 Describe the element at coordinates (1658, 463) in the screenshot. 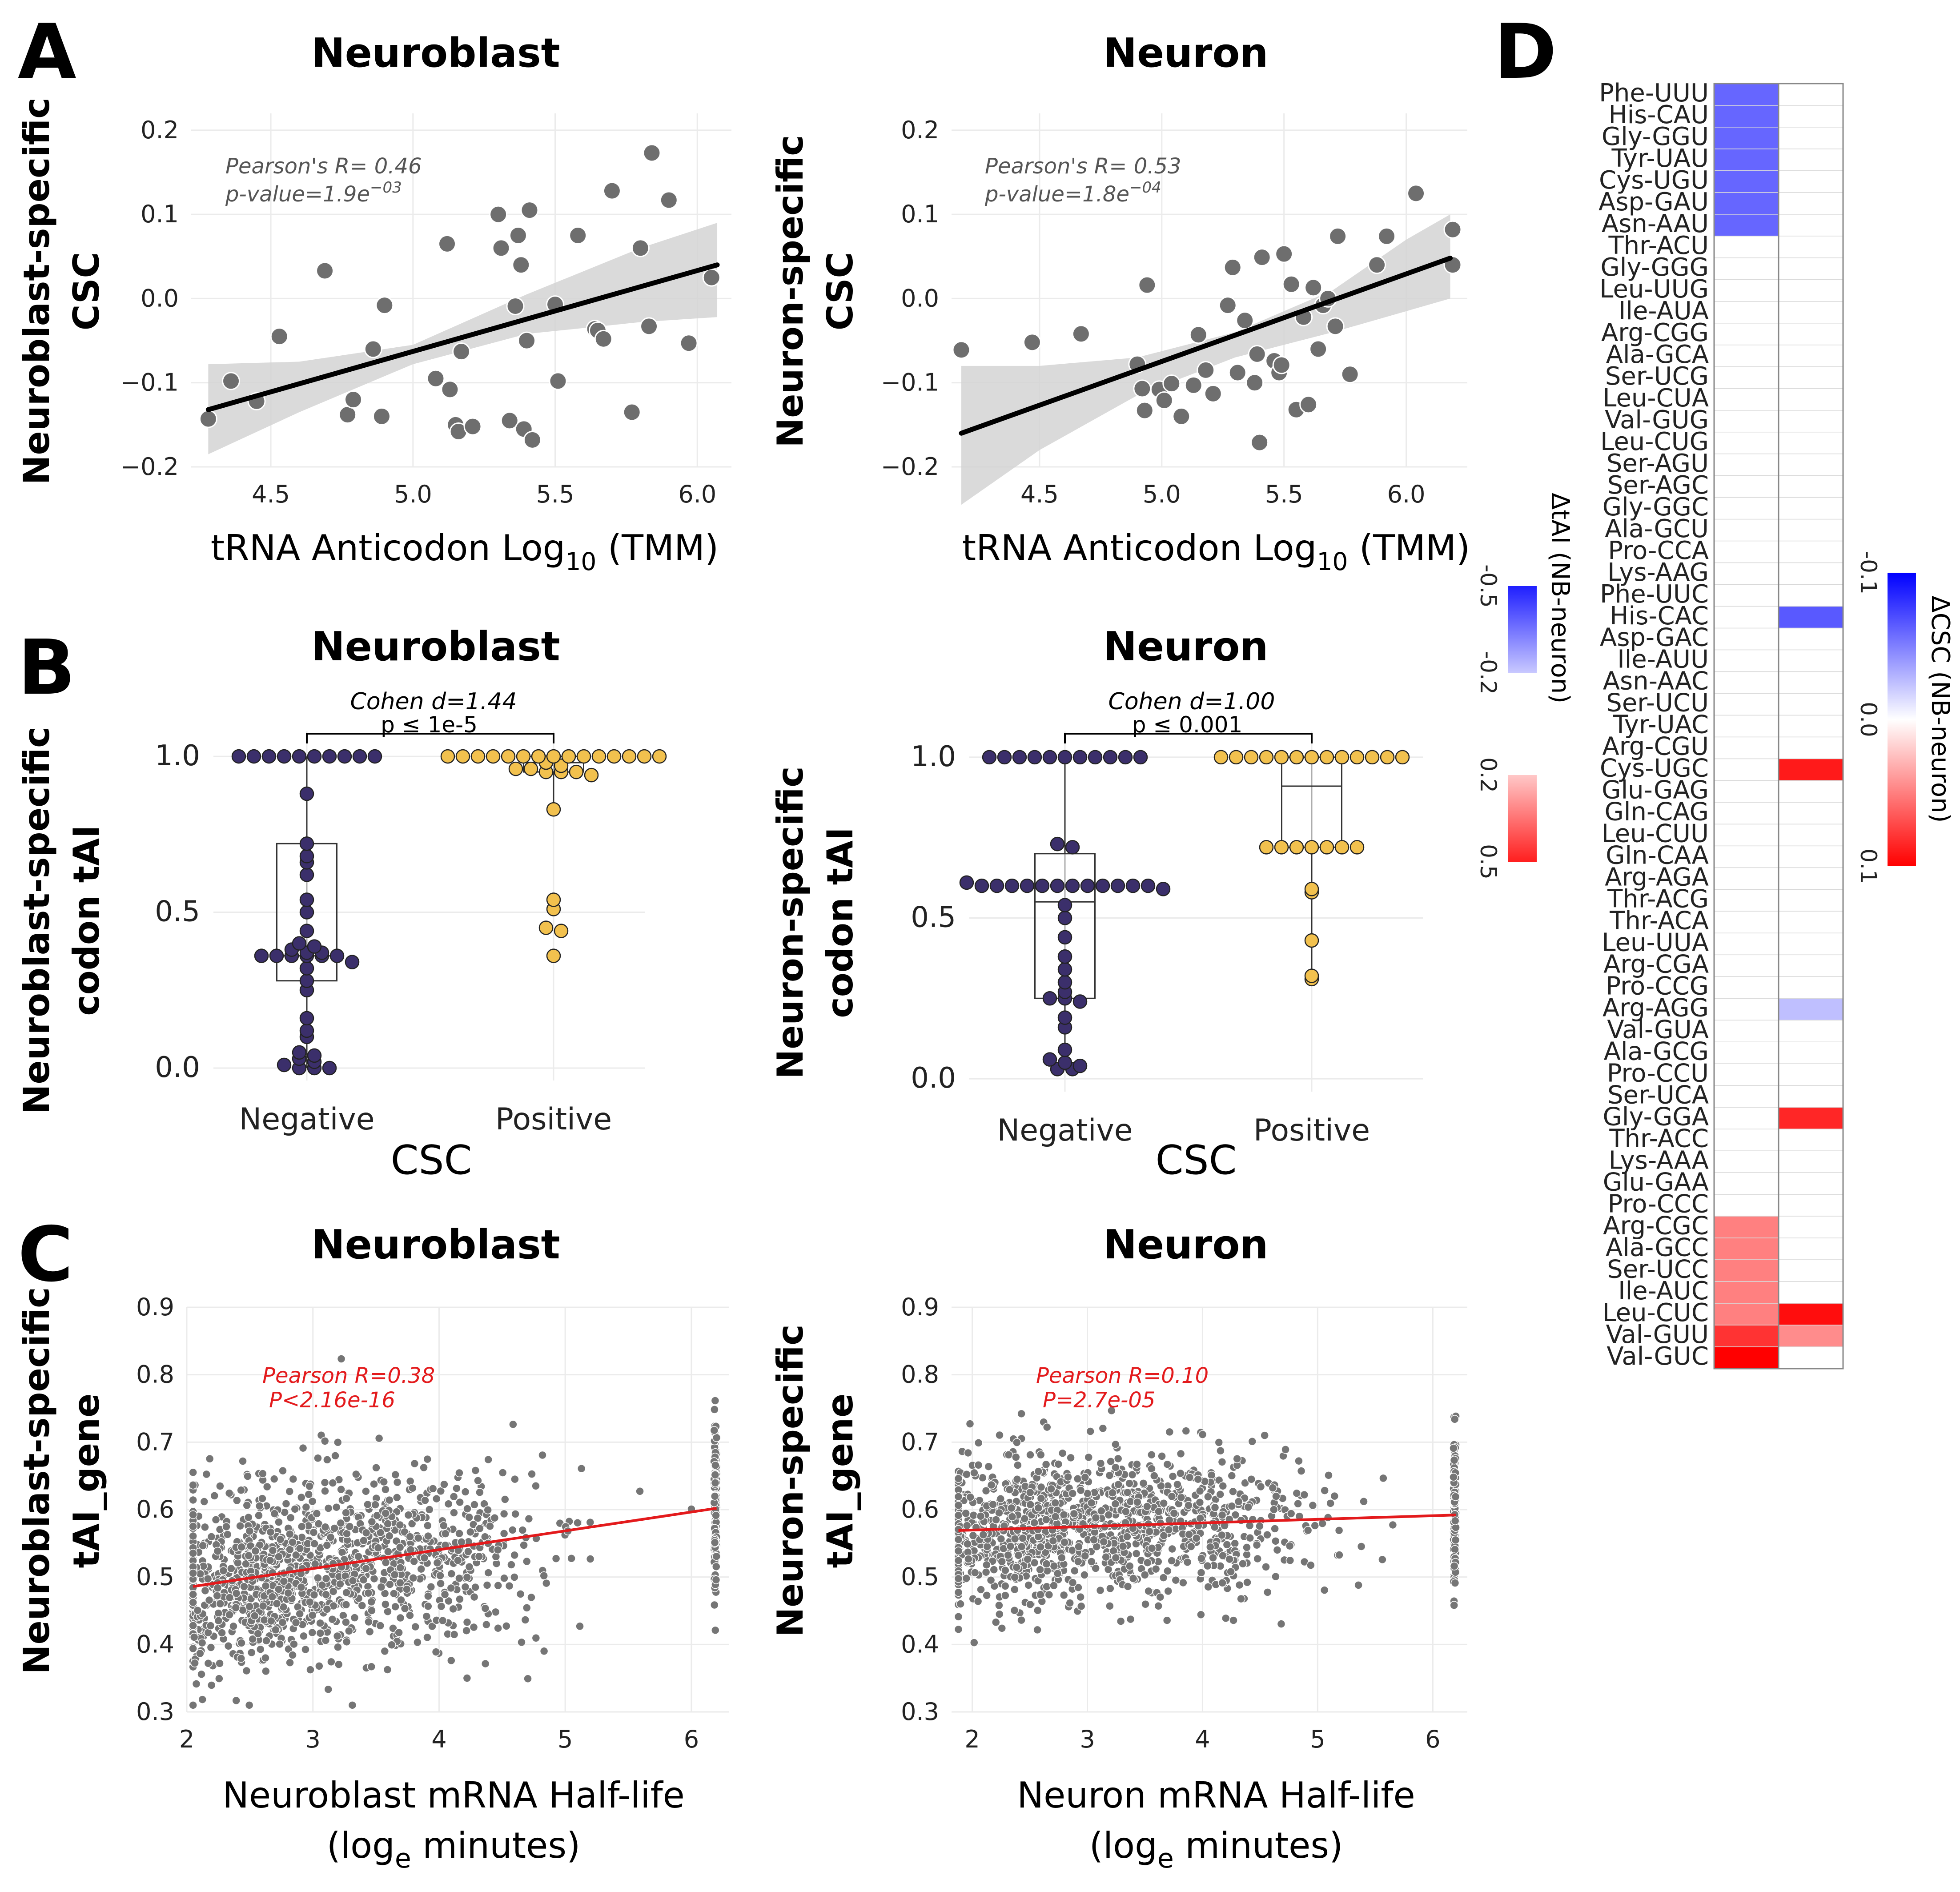

I see `heatmap-row-label: Ser-AGU` at that location.